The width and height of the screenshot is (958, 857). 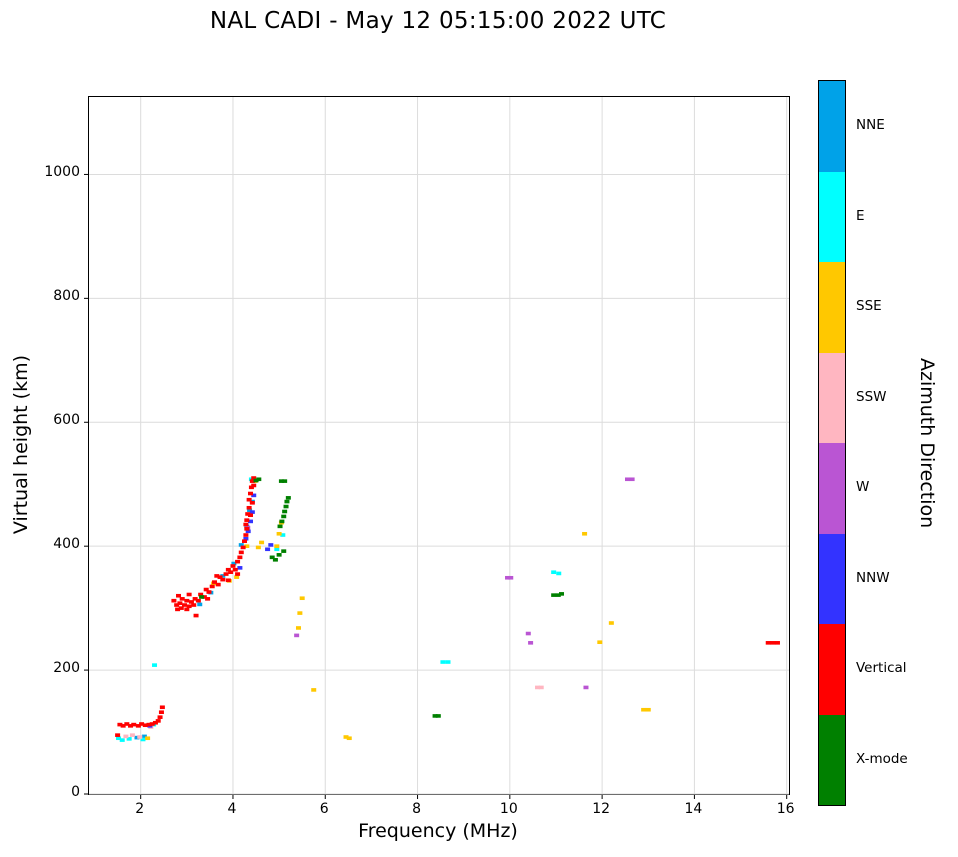 I want to click on x-axis-label: Frequency (MHz), so click(x=438, y=831).